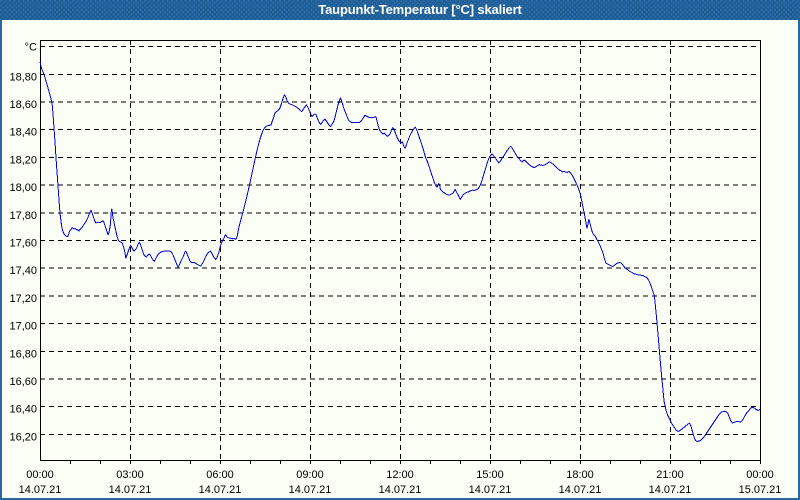 The image size is (800, 500). I want to click on svg-text: 15:00, so click(490, 475).